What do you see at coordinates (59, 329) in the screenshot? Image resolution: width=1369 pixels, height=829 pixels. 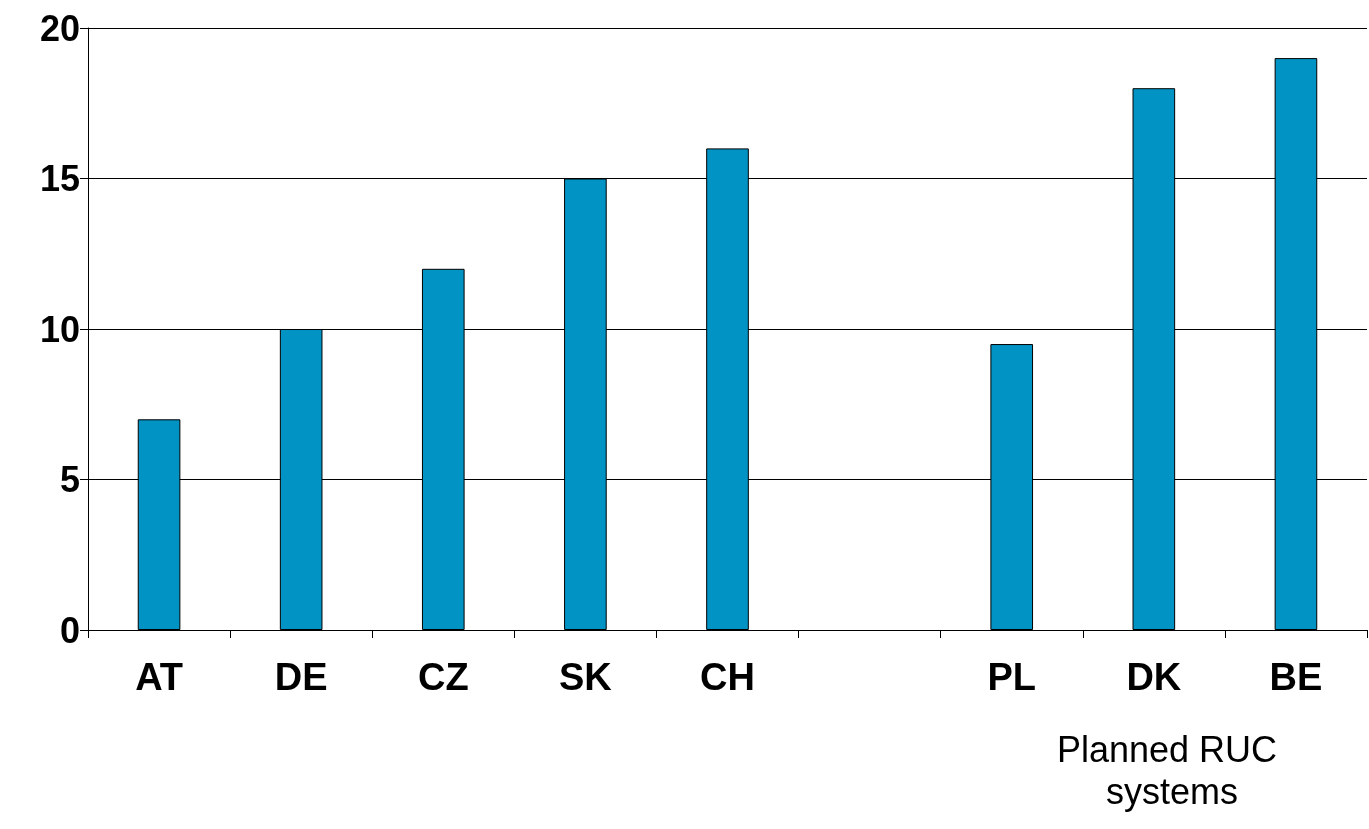 I see `y-tick-label: 10` at bounding box center [59, 329].